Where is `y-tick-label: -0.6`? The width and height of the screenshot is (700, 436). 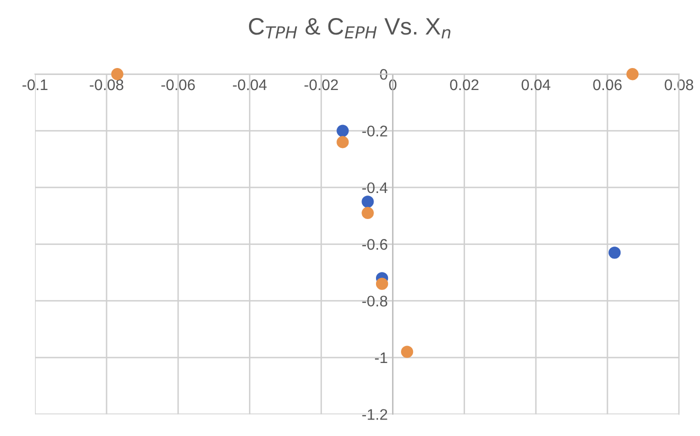 y-tick-label: -0.6 is located at coordinates (375, 244).